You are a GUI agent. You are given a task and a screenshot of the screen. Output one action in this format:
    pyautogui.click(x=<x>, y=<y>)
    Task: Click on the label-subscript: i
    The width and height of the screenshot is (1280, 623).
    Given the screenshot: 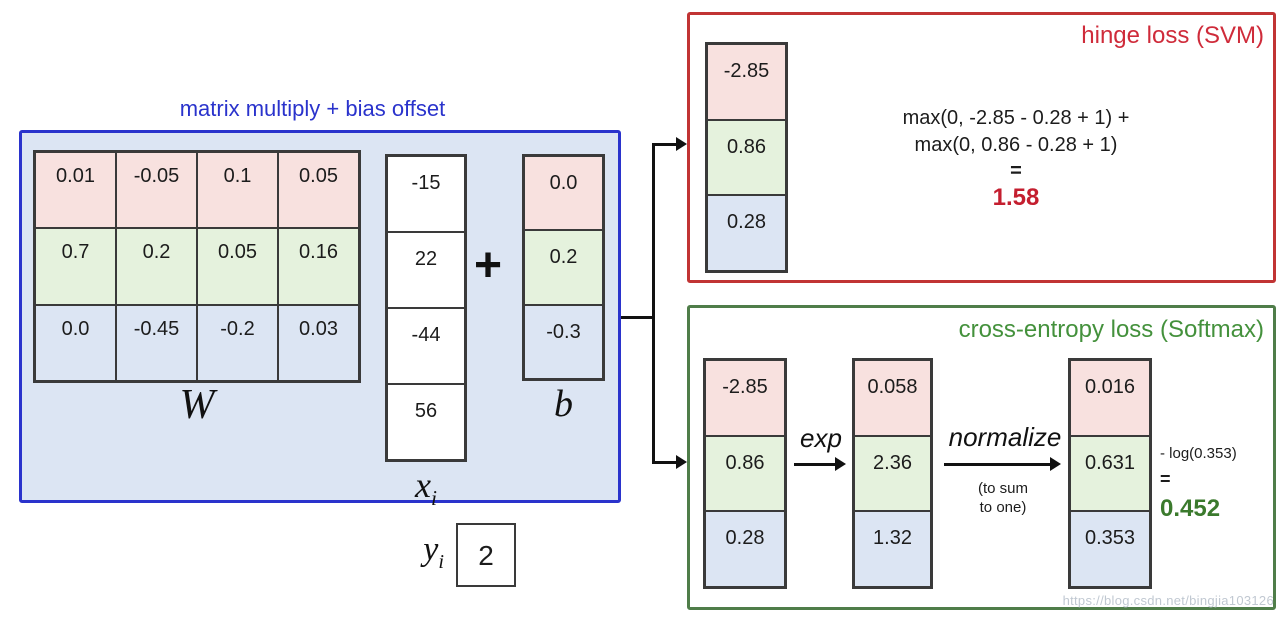 What is the action you would take?
    pyautogui.click(x=441, y=561)
    